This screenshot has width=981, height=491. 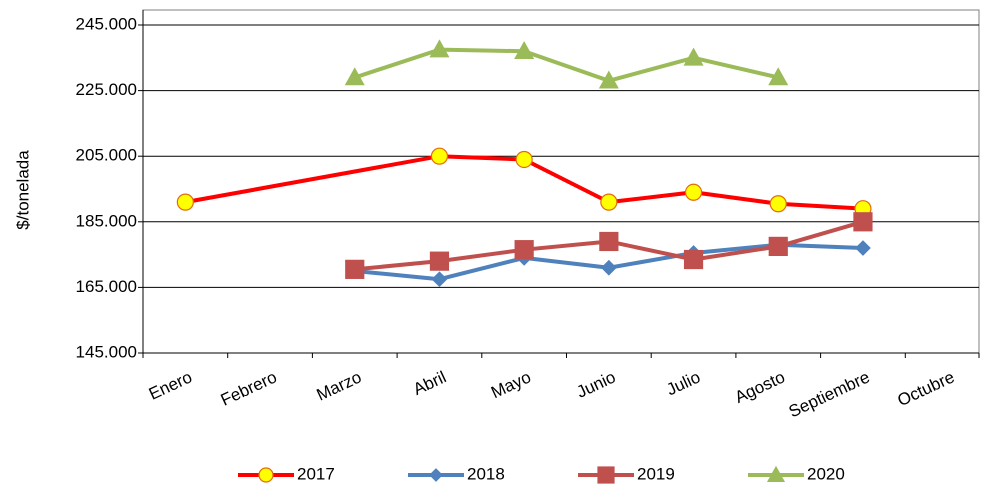 What do you see at coordinates (429, 383) in the screenshot?
I see `x-tick-label: Abril` at bounding box center [429, 383].